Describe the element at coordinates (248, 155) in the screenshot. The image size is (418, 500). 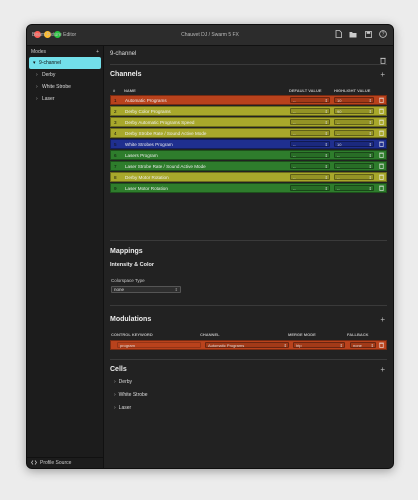
I see `channel-row: 6 Lasers Program -- ⇕ -- ⇕` at that location.